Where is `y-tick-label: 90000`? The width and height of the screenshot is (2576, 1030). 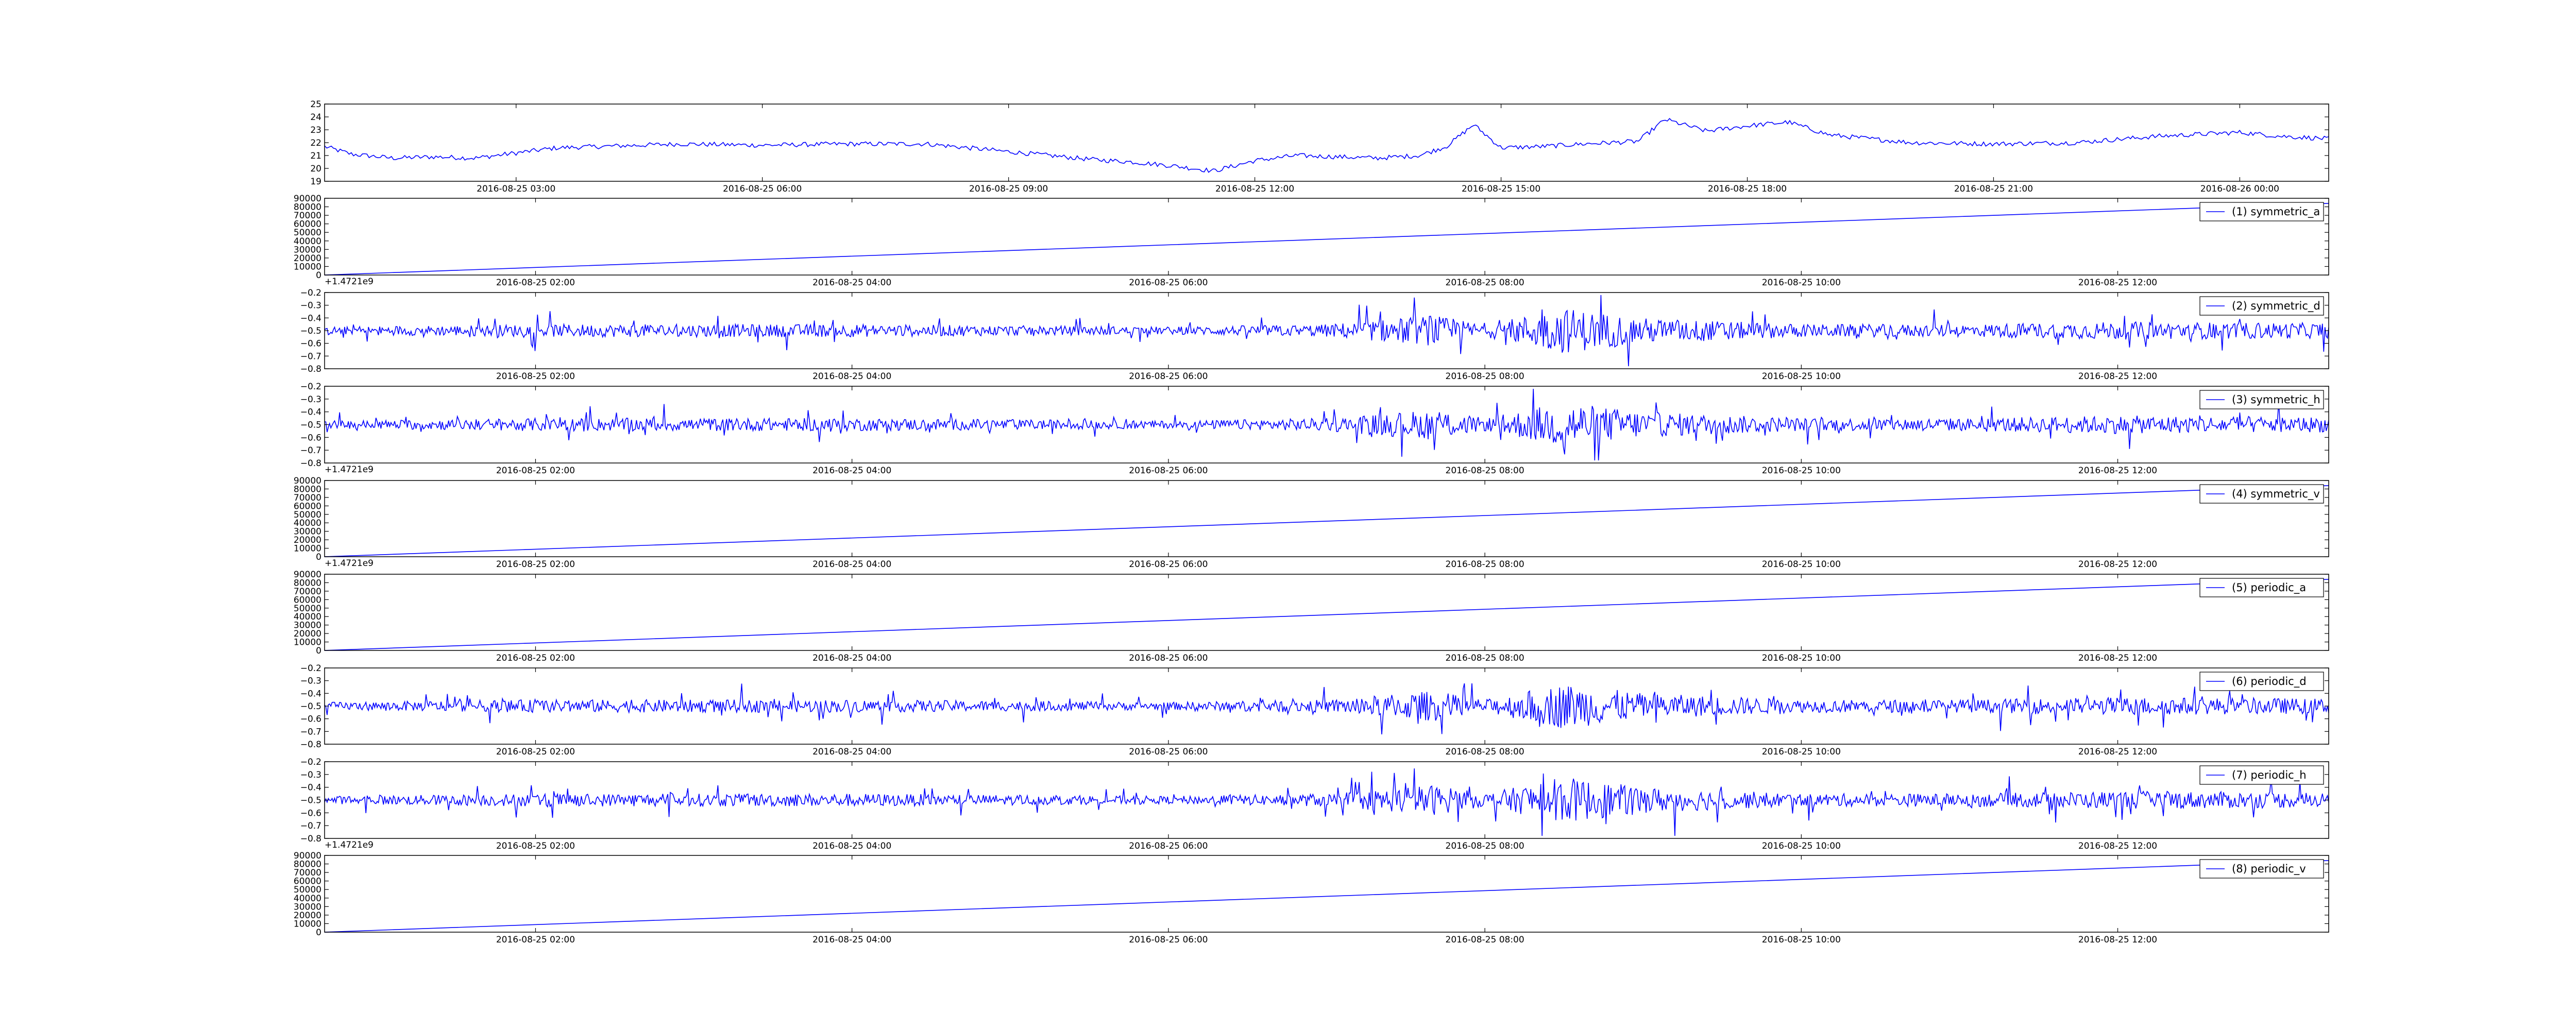 y-tick-label: 90000 is located at coordinates (307, 481).